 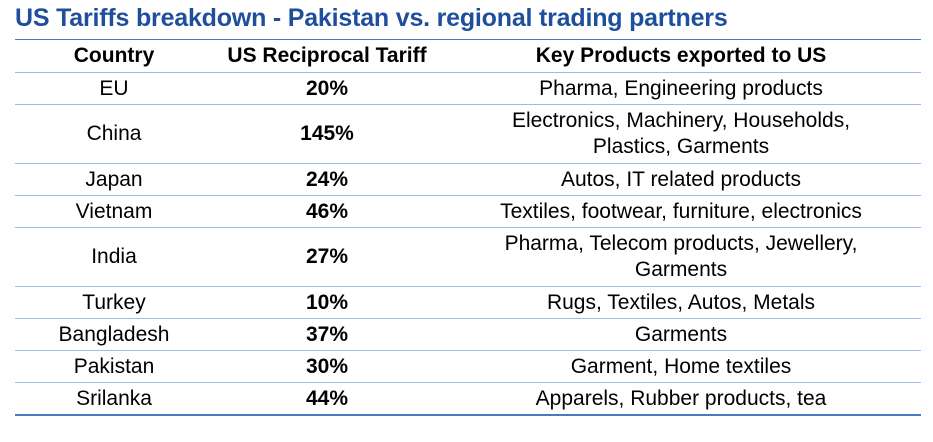 I want to click on tariff-cell: 30%, so click(x=327, y=366).